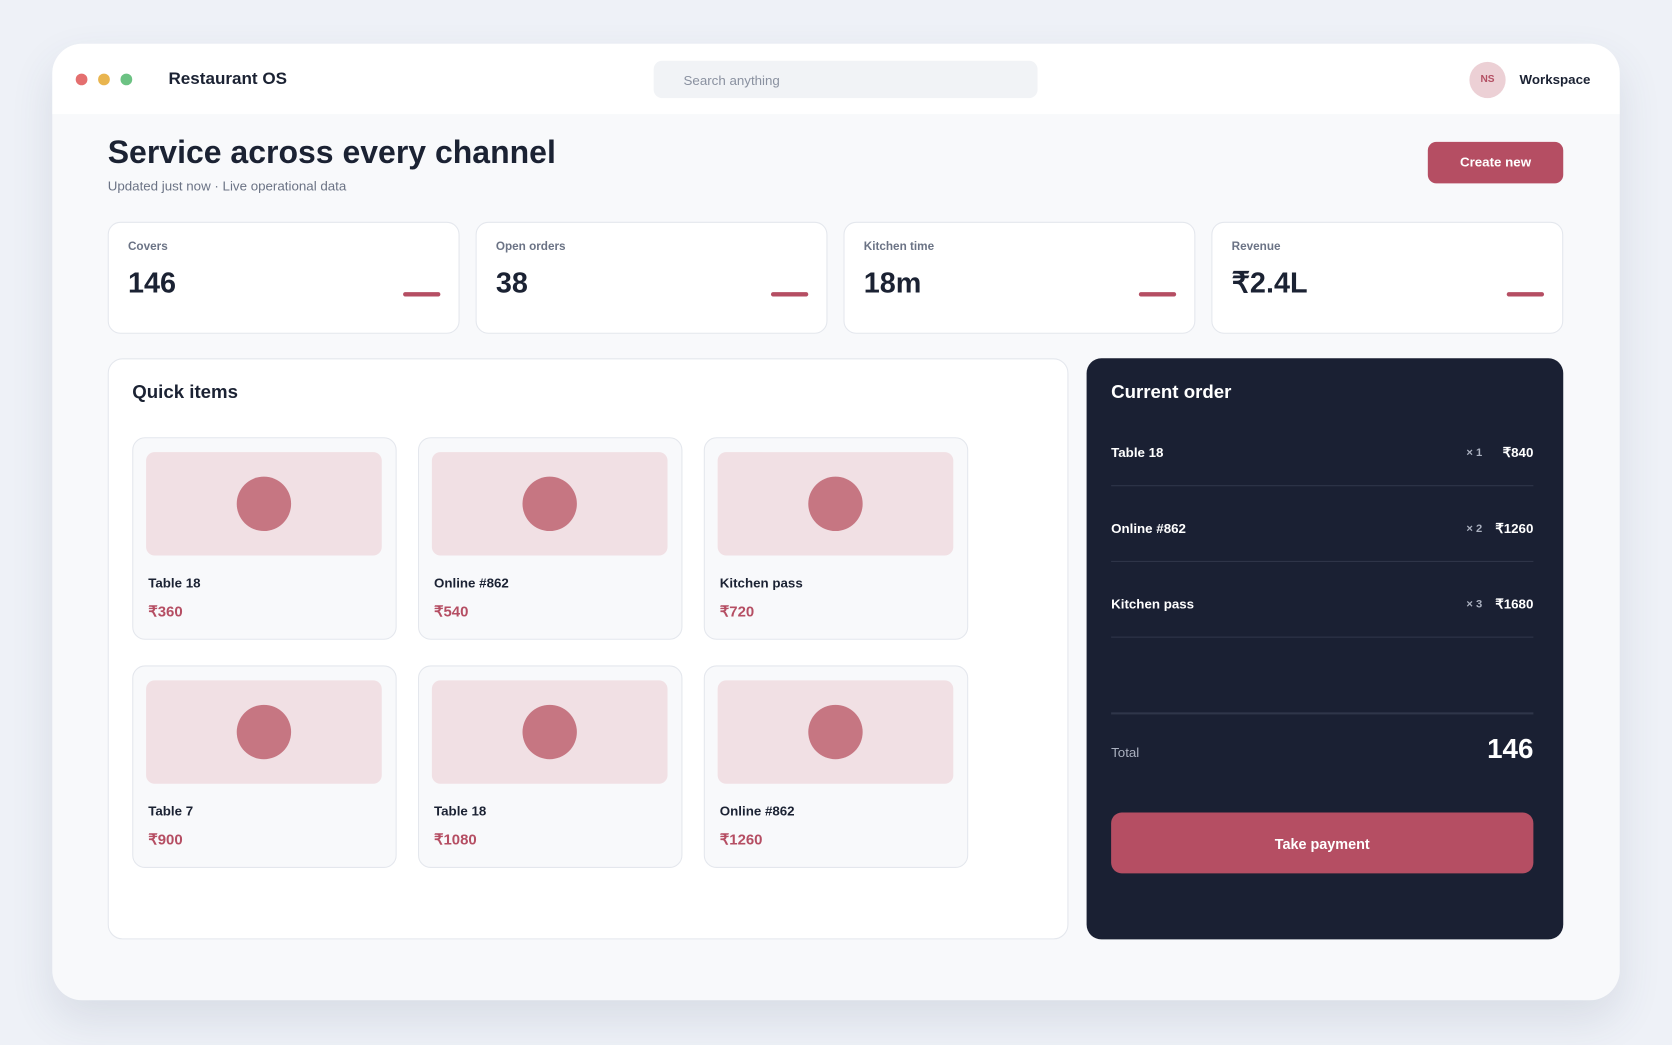 This screenshot has height=1045, width=1672. Describe the element at coordinates (1171, 391) in the screenshot. I see `order-title: Current order` at that location.